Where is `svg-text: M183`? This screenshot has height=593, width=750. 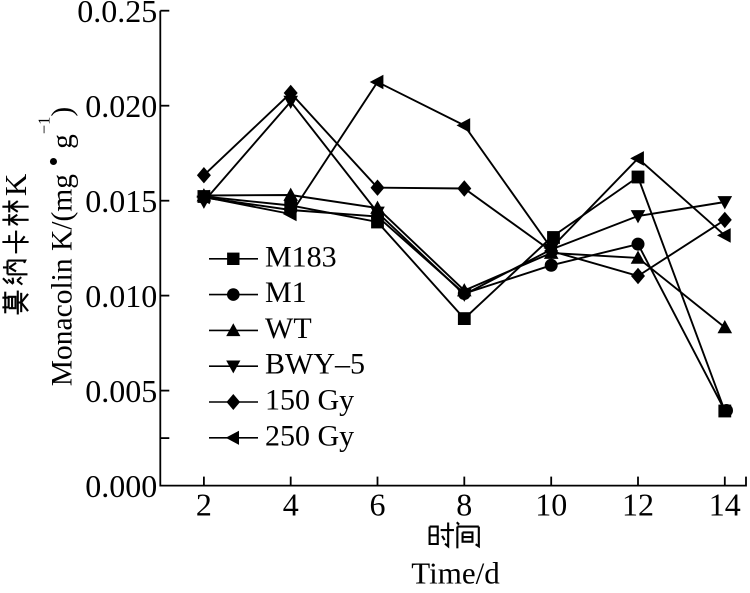 svg-text: M183 is located at coordinates (301, 256).